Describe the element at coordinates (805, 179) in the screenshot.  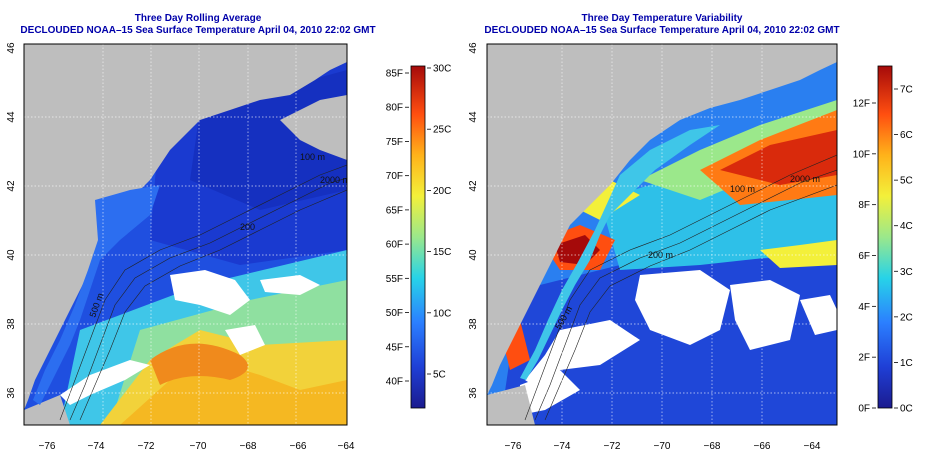
I see `right-contour-label-2000m: 2000 m` at that location.